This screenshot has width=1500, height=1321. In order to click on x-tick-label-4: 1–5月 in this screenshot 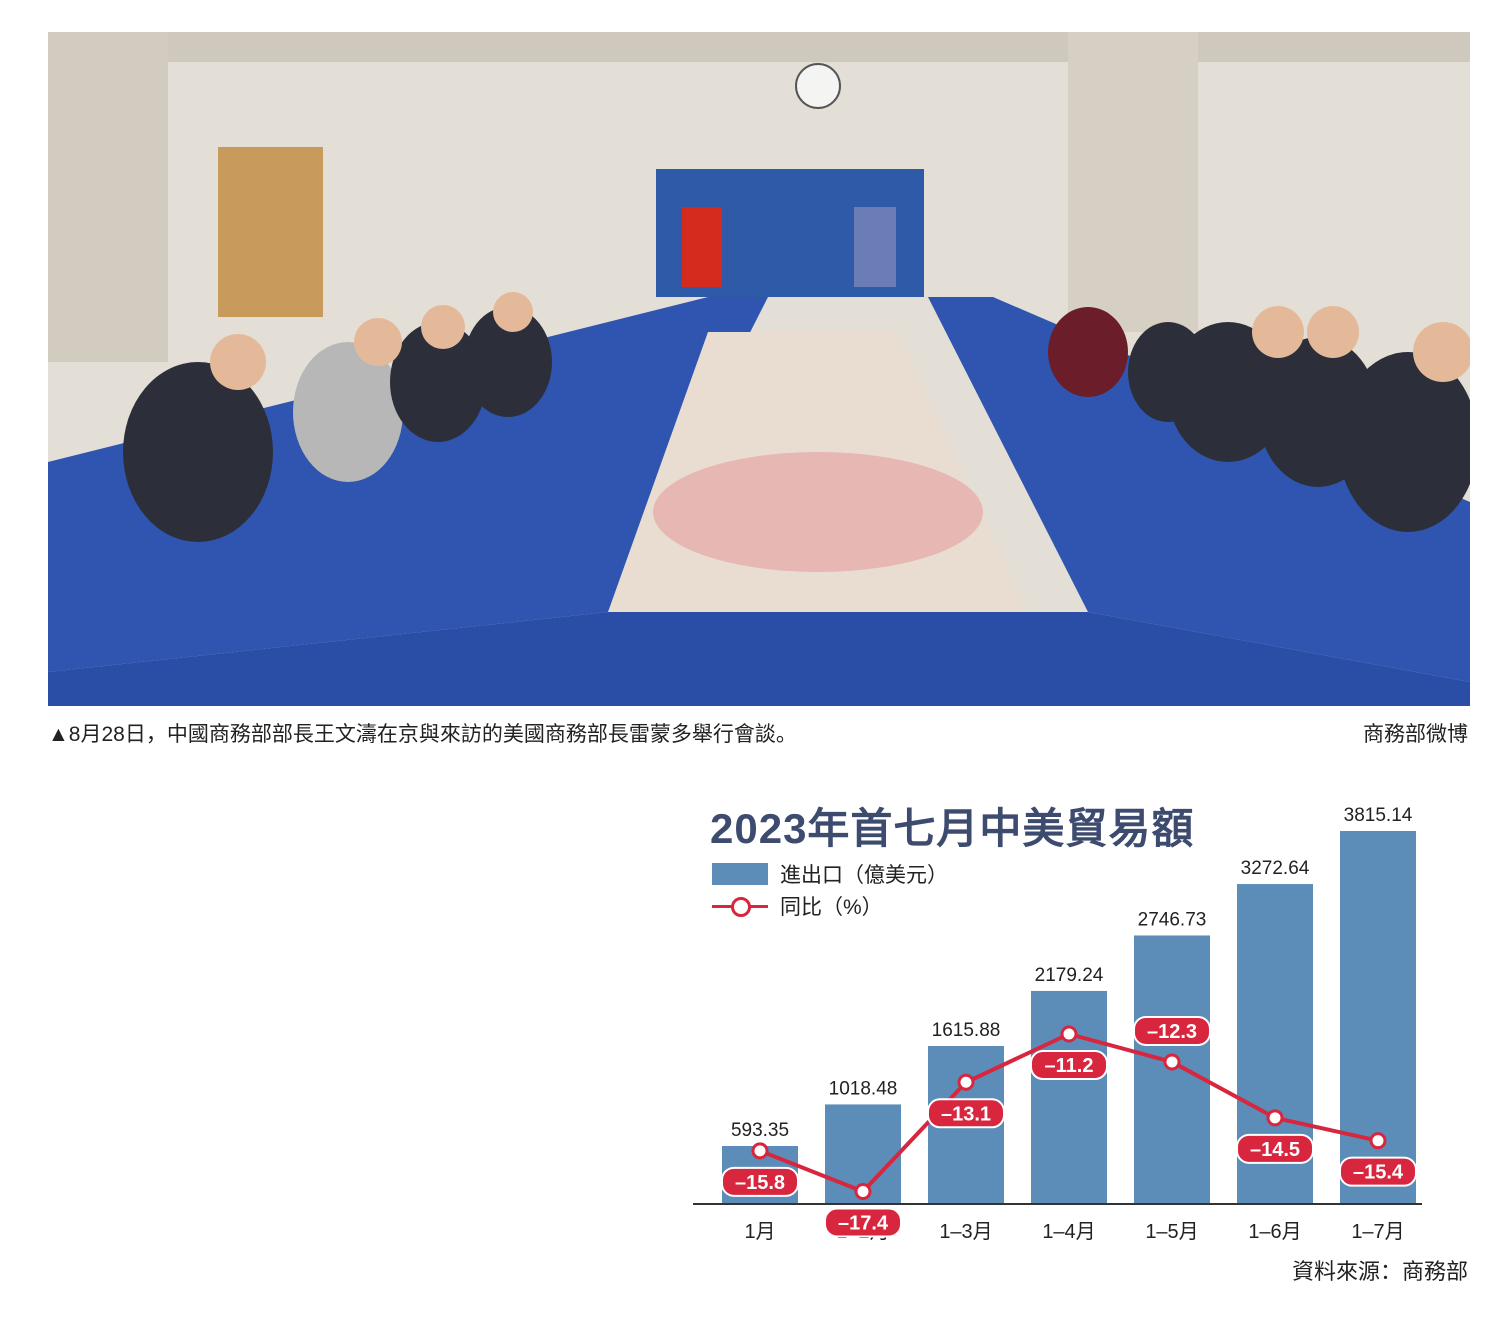, I will do `click(1171, 1232)`.